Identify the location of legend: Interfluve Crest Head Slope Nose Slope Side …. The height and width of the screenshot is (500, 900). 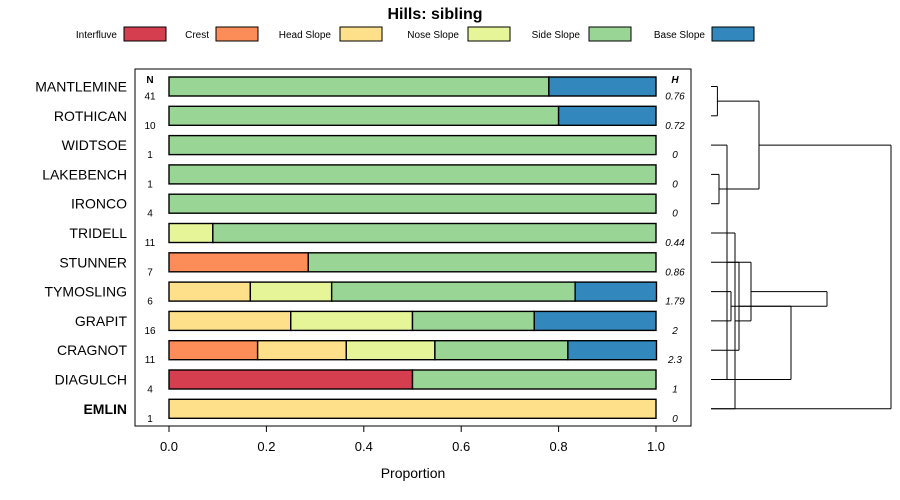
(415, 34).